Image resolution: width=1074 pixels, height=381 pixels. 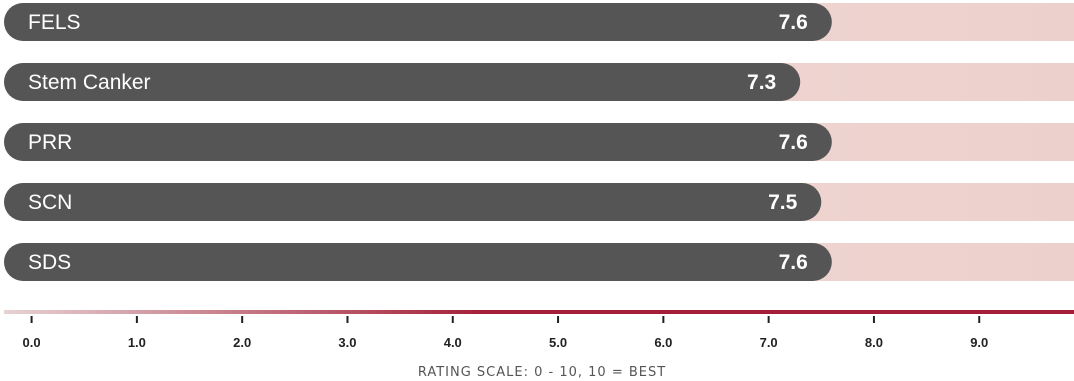 What do you see at coordinates (769, 342) in the screenshot?
I see `tick-label: 7.0` at bounding box center [769, 342].